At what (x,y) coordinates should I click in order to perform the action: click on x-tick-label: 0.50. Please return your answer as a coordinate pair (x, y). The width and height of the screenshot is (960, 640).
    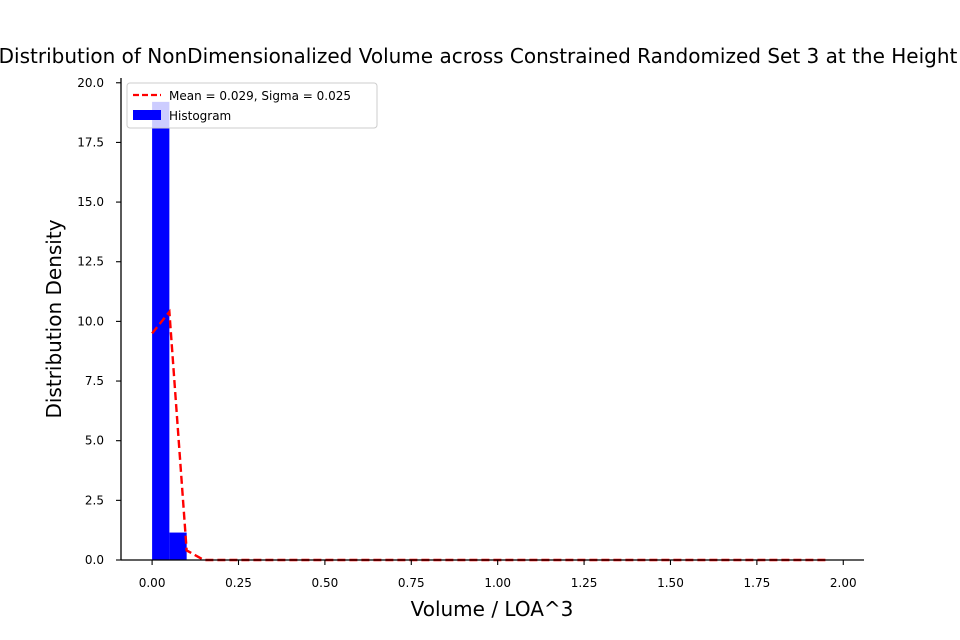
    Looking at the image, I should click on (325, 583).